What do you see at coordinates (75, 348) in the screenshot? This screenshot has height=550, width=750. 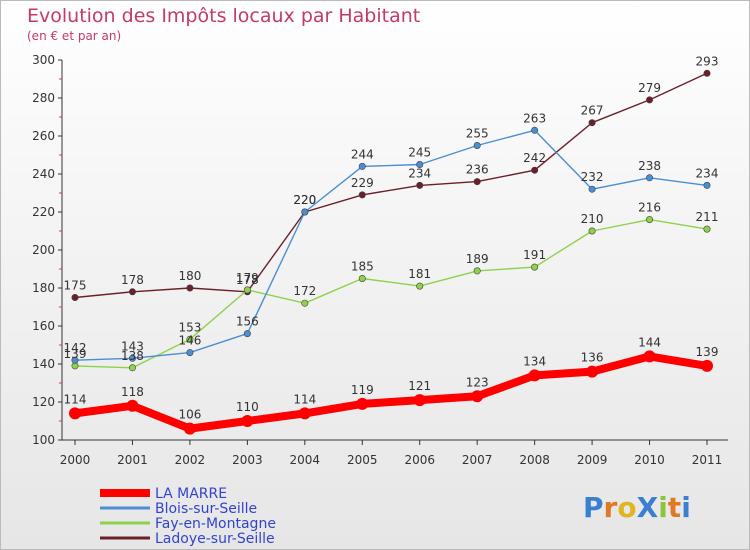 I see `data-label: 142` at bounding box center [75, 348].